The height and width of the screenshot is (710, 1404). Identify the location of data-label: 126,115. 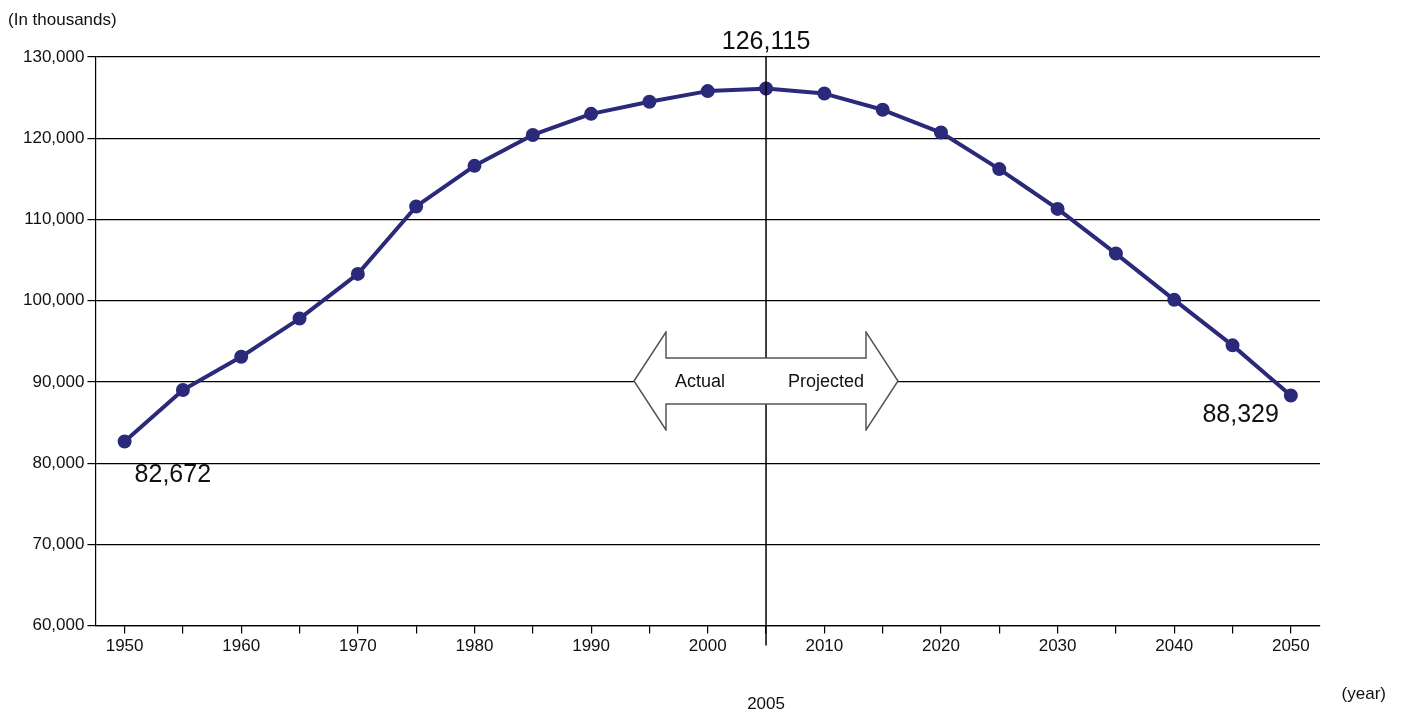
(766, 40).